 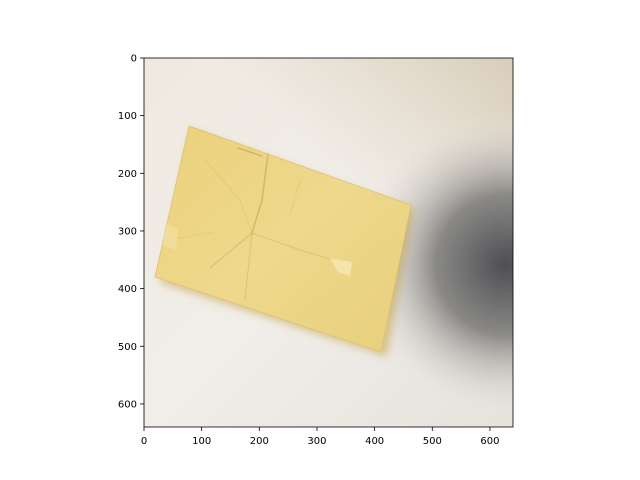 What do you see at coordinates (127, 289) in the screenshot?
I see `y-tick-label: 400` at bounding box center [127, 289].